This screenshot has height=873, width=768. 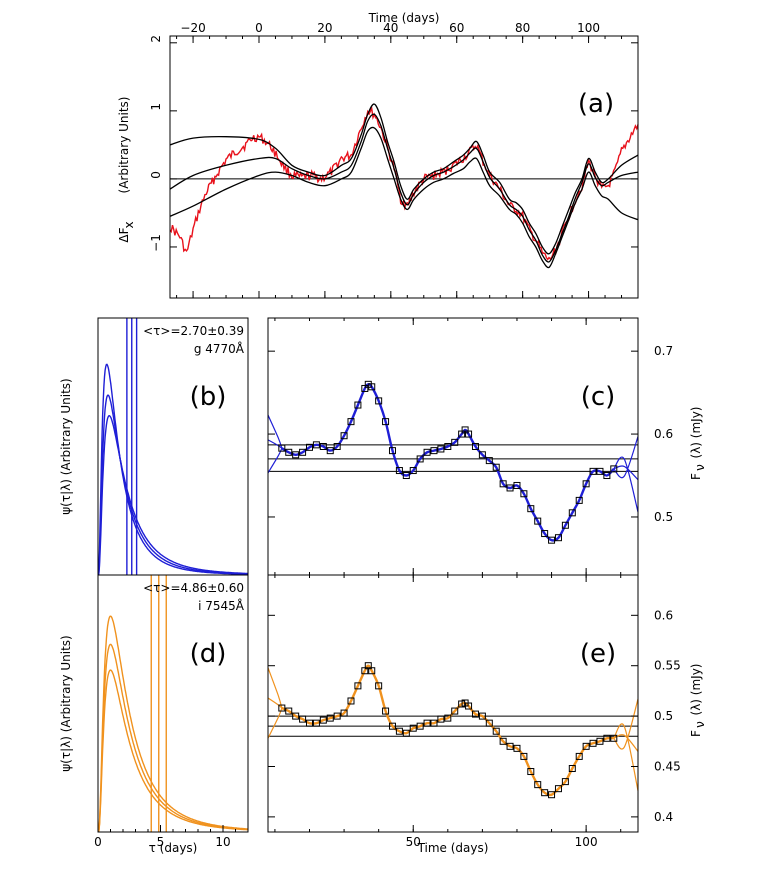 I want to click on panel-label-d: (d), so click(x=208, y=654).